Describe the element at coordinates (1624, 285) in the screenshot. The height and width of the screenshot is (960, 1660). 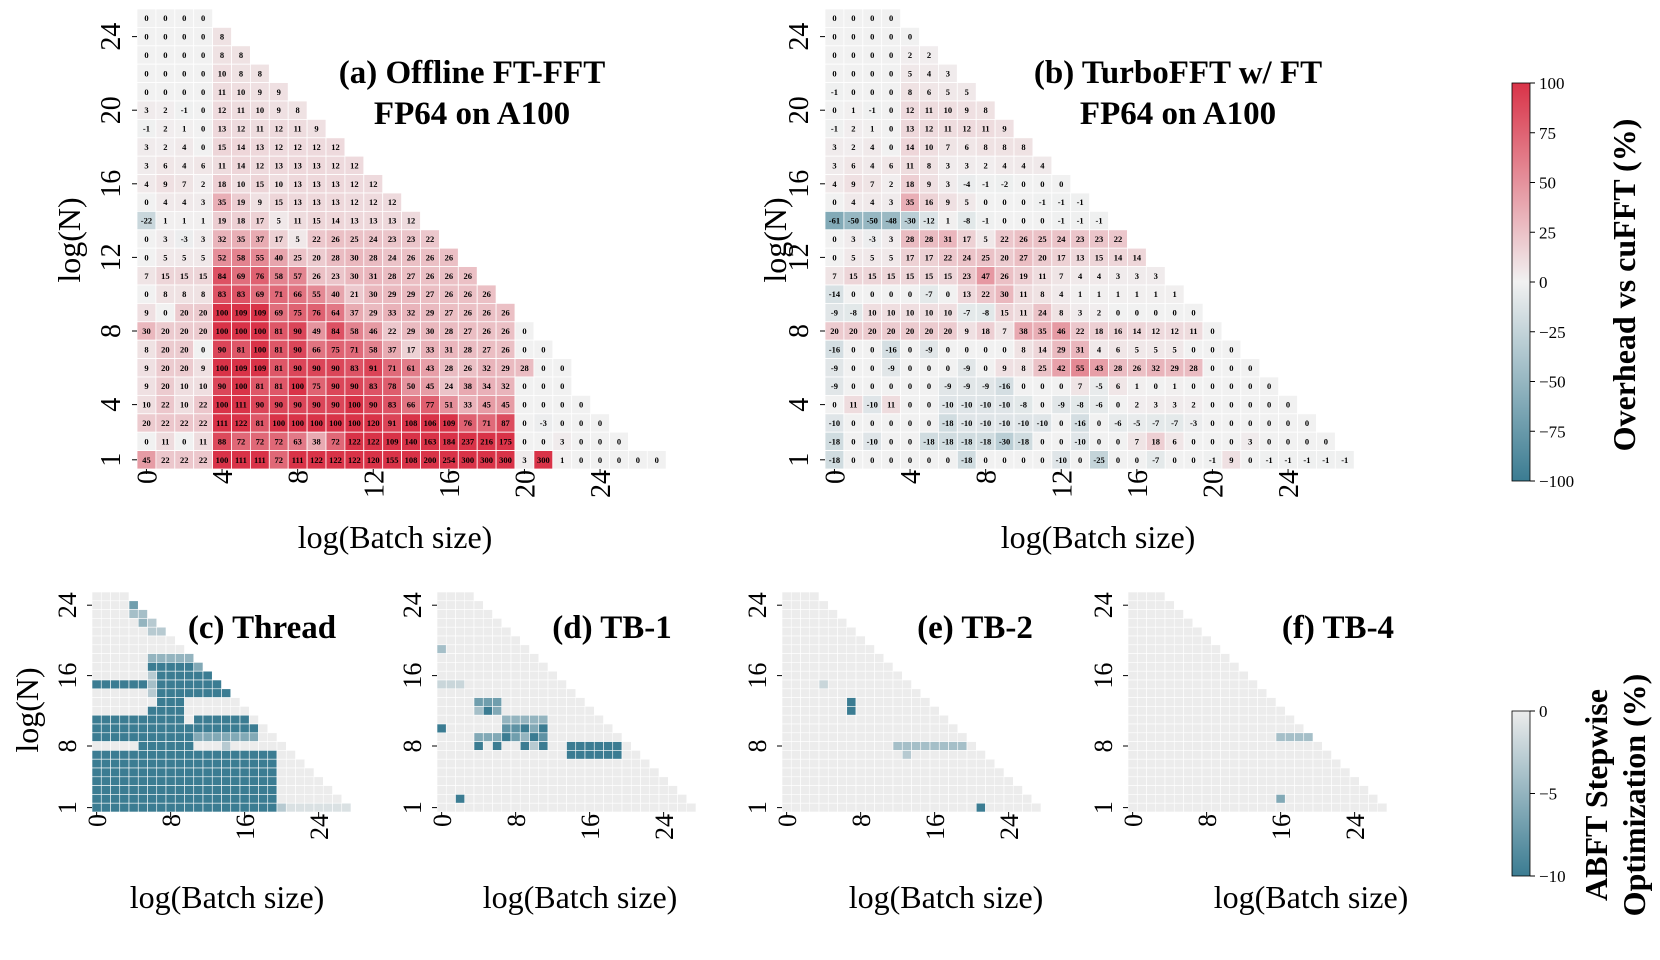
I see `colorbar-overhead-label: Overhead vs cuFFT (%)` at that location.